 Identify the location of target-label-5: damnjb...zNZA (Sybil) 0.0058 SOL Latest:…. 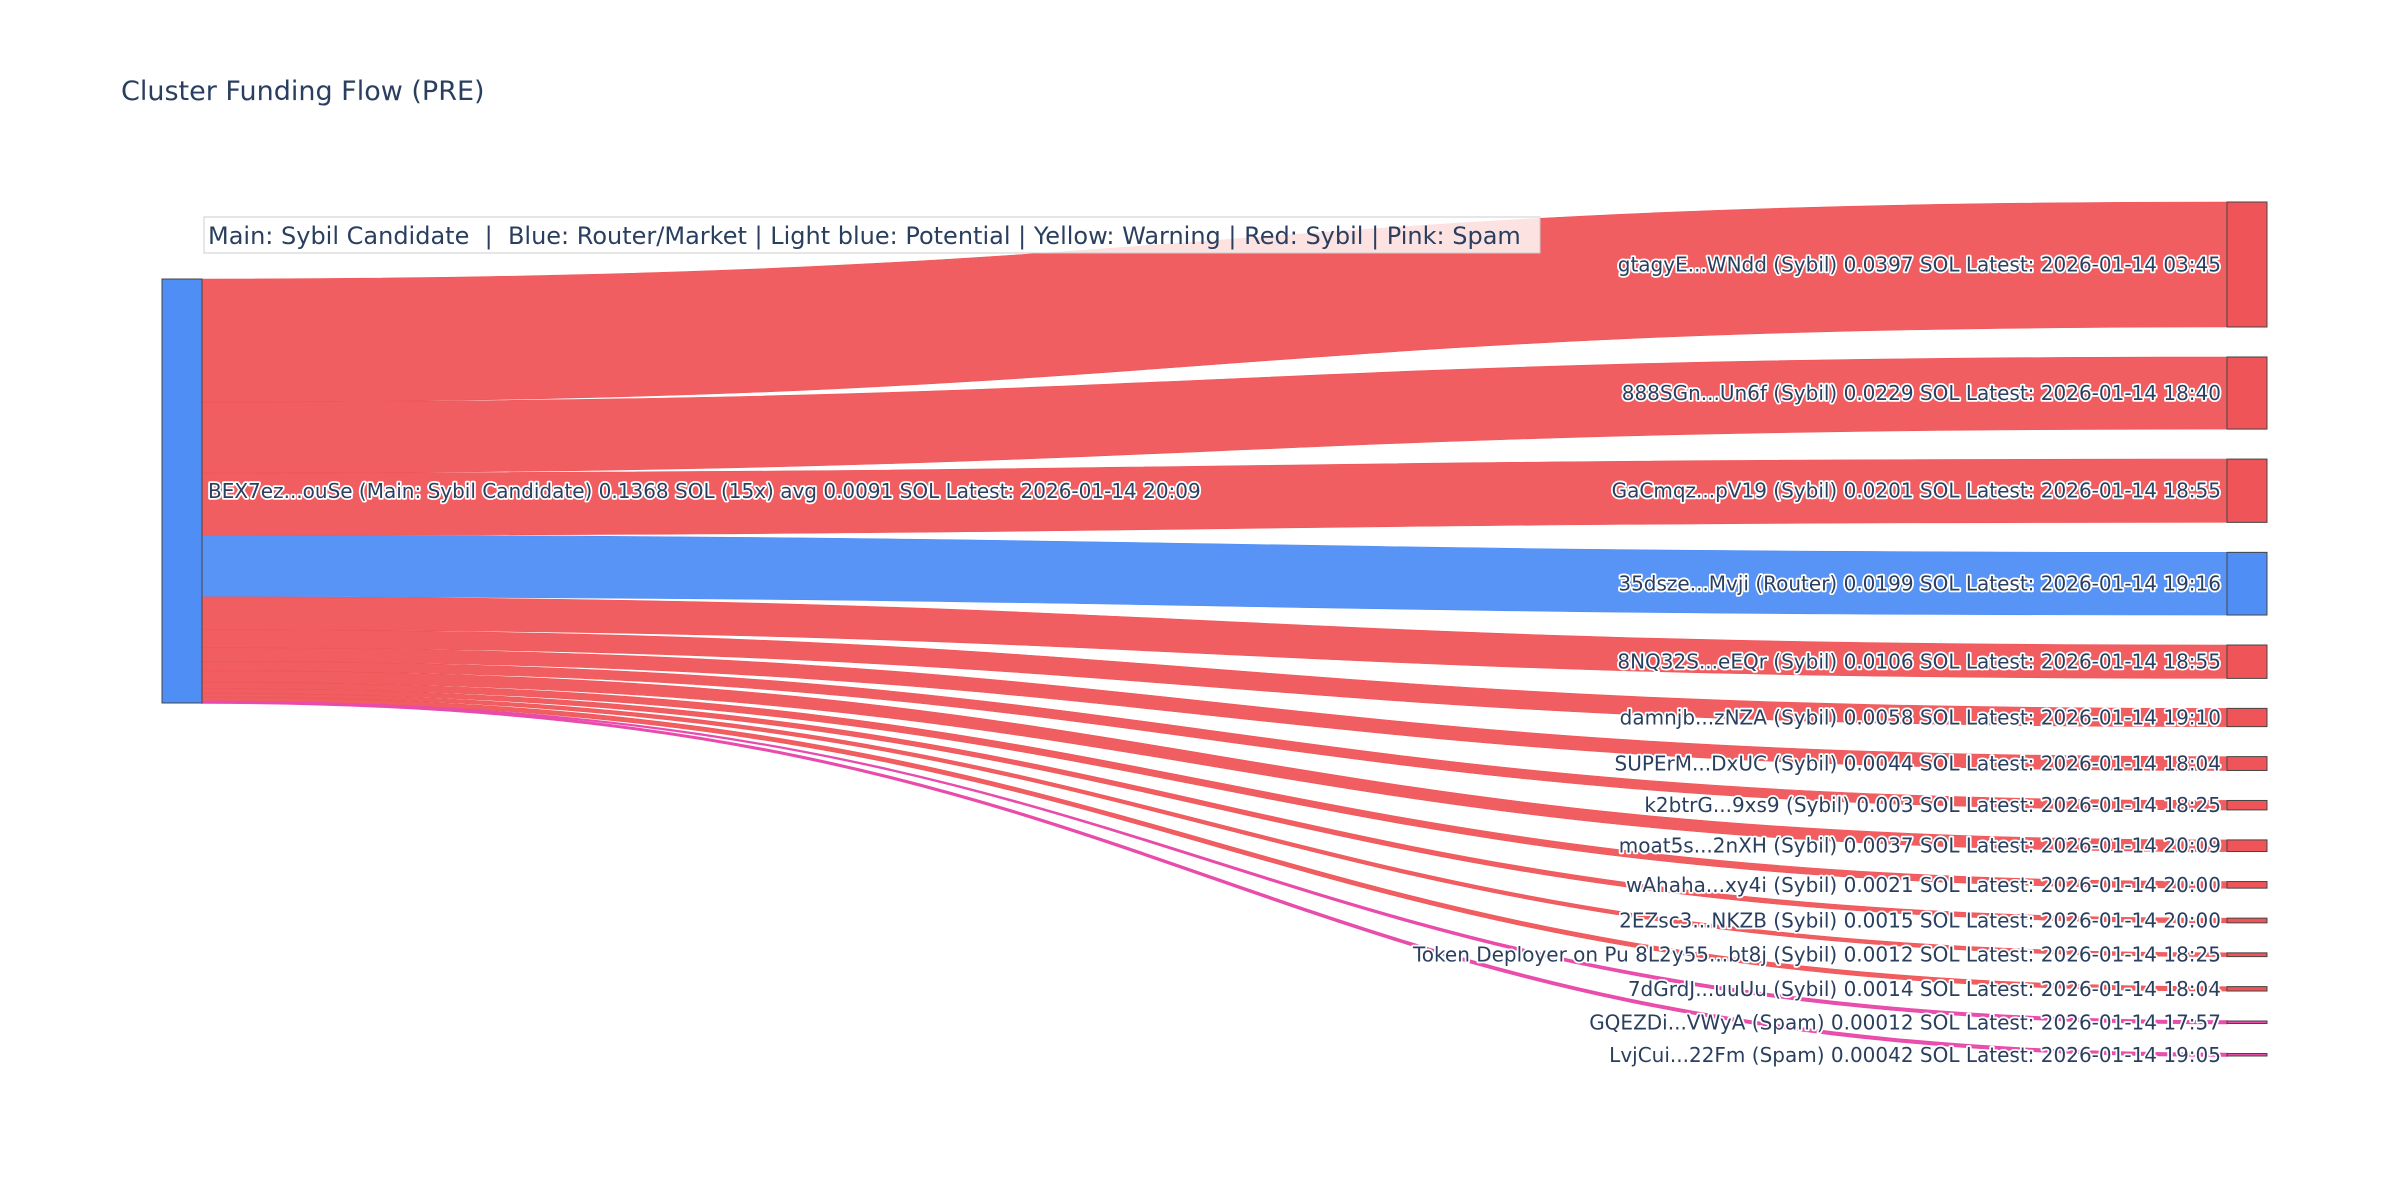
(1920, 717).